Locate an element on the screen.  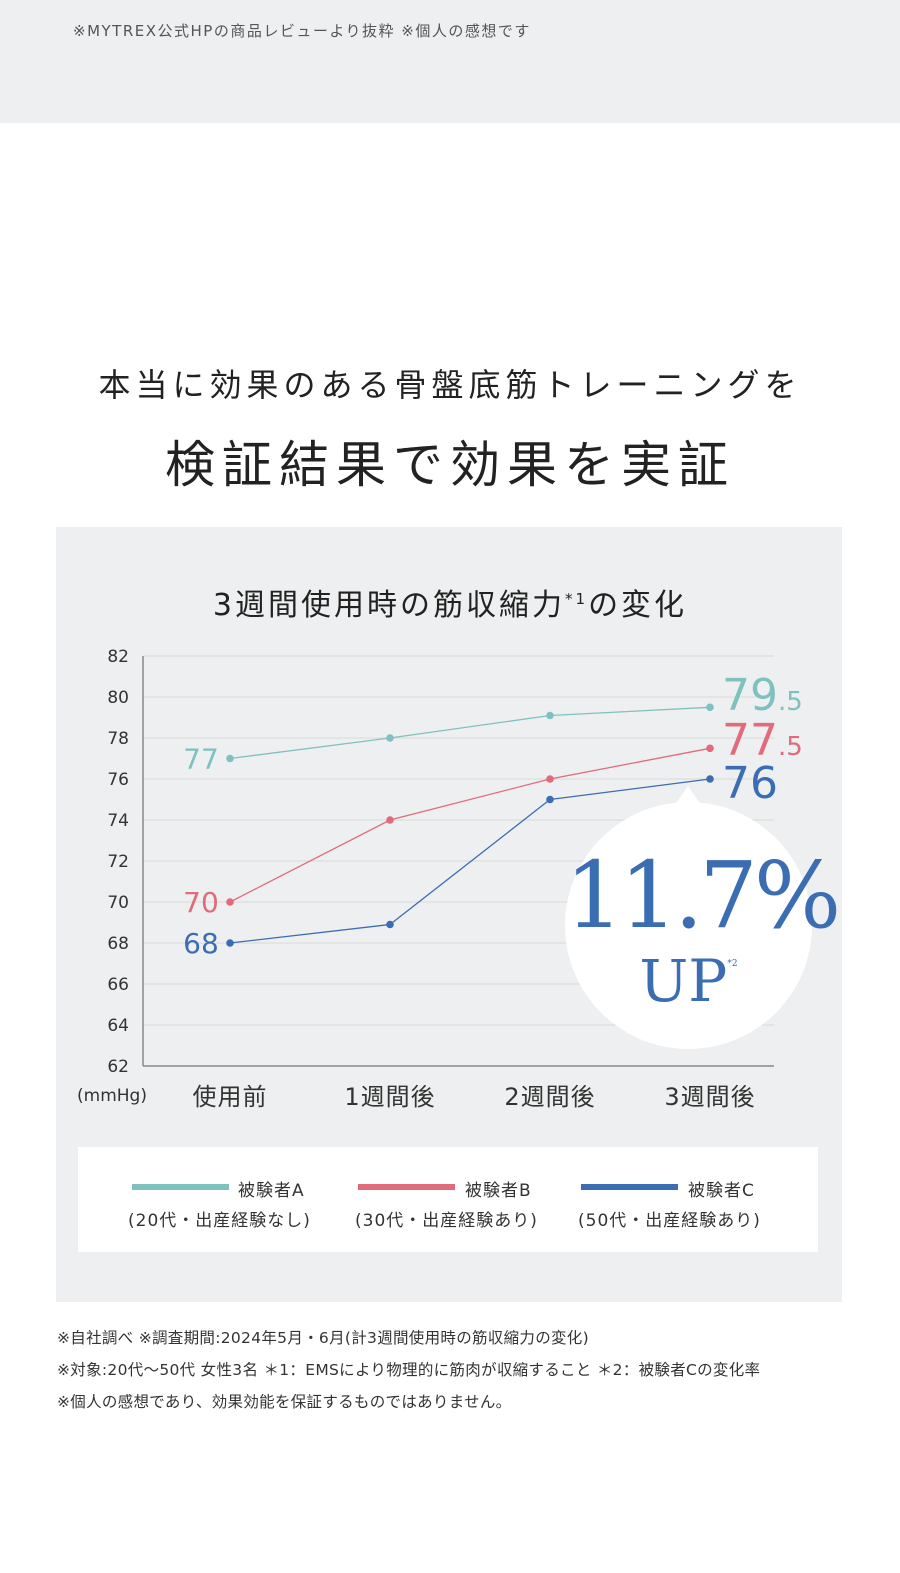
legend-group-b: (30代・出産経験あり) is located at coordinates (446, 1221).